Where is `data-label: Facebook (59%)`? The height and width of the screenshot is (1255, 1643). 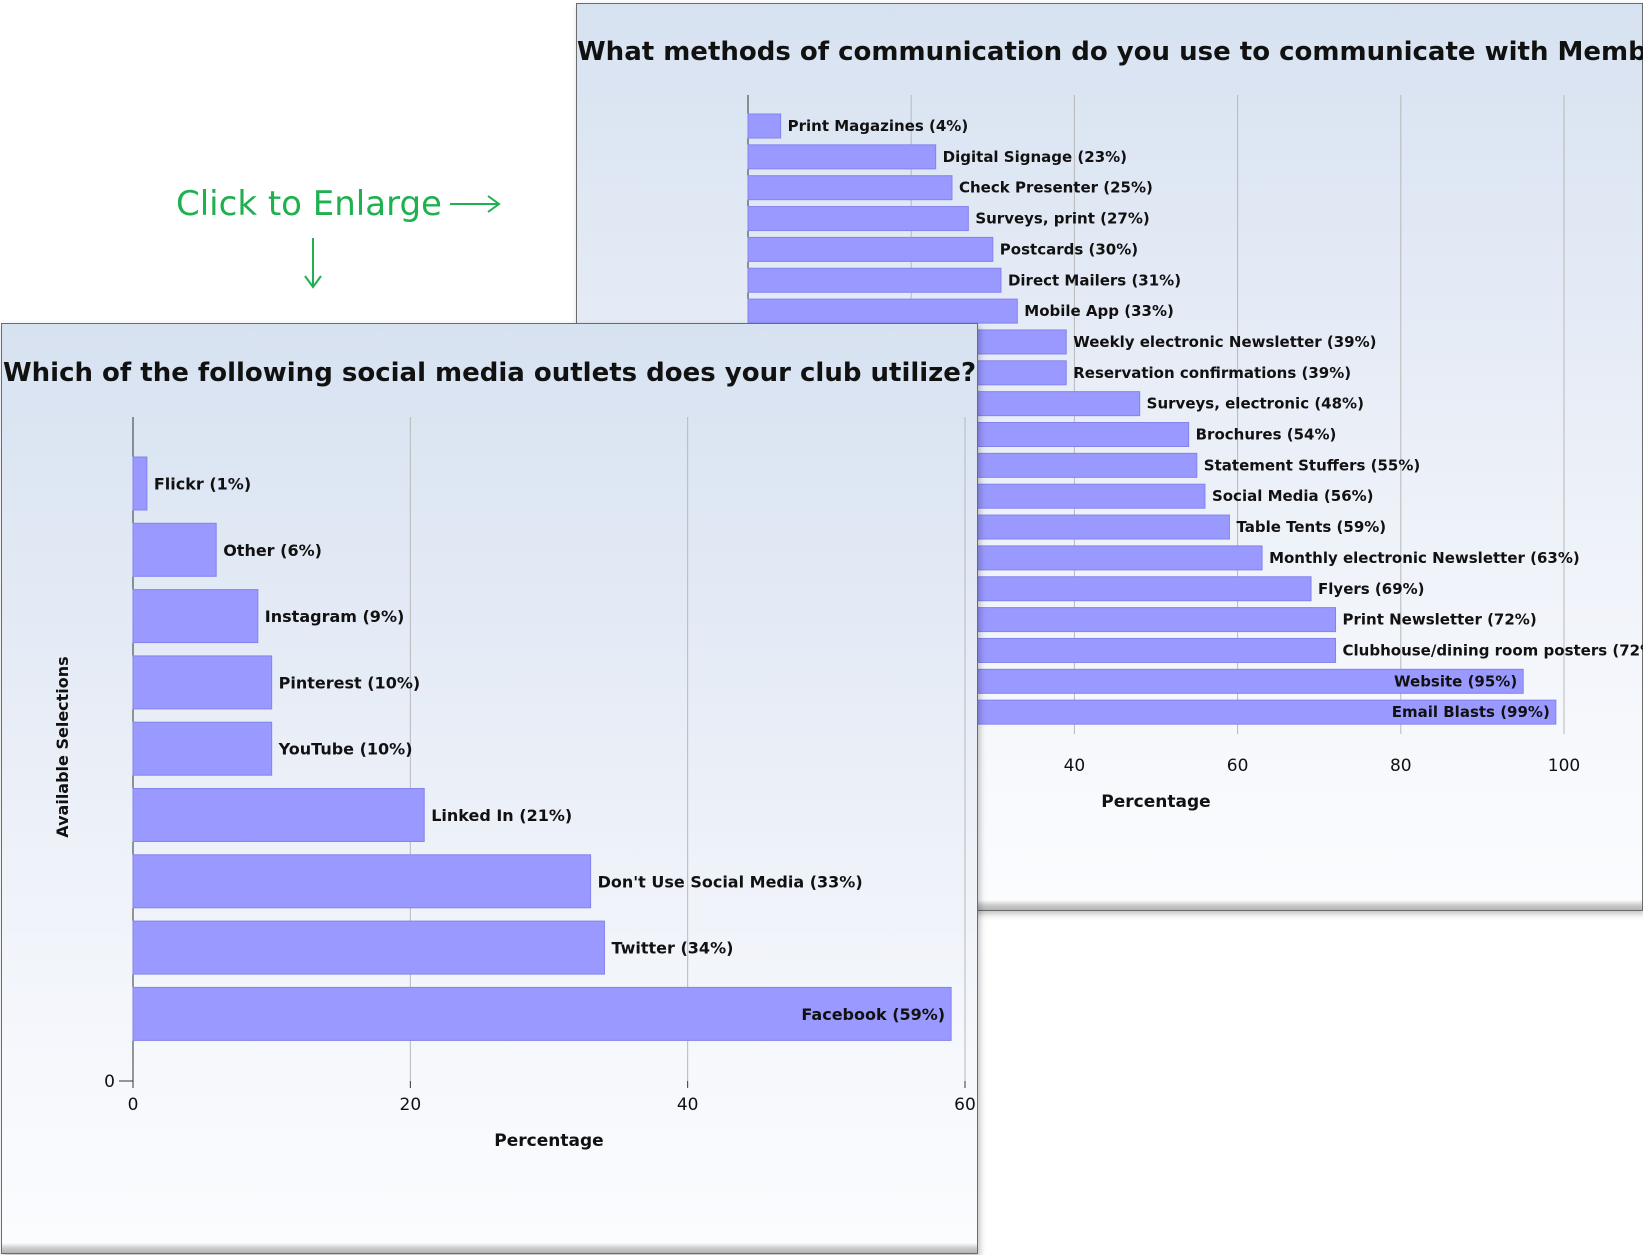 data-label: Facebook (59%) is located at coordinates (873, 1014).